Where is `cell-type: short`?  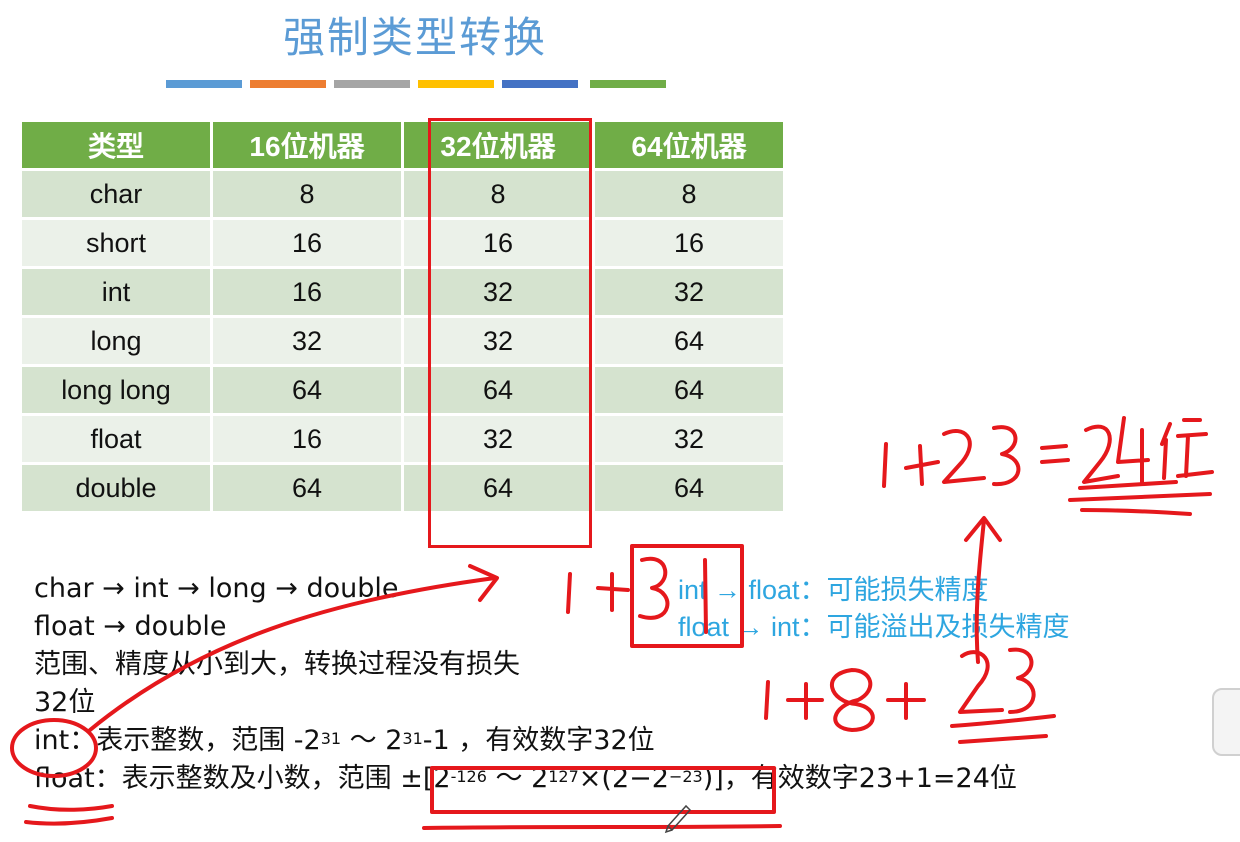 cell-type: short is located at coordinates (116, 243).